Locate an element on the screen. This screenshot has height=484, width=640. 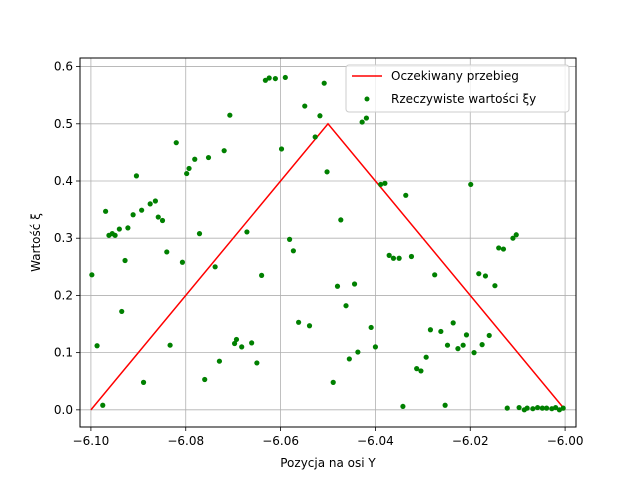
x-axis-ticks: −6.10 −6.08 −6.06 −6.04 −6.02 −6.00 is located at coordinates (328, 437).